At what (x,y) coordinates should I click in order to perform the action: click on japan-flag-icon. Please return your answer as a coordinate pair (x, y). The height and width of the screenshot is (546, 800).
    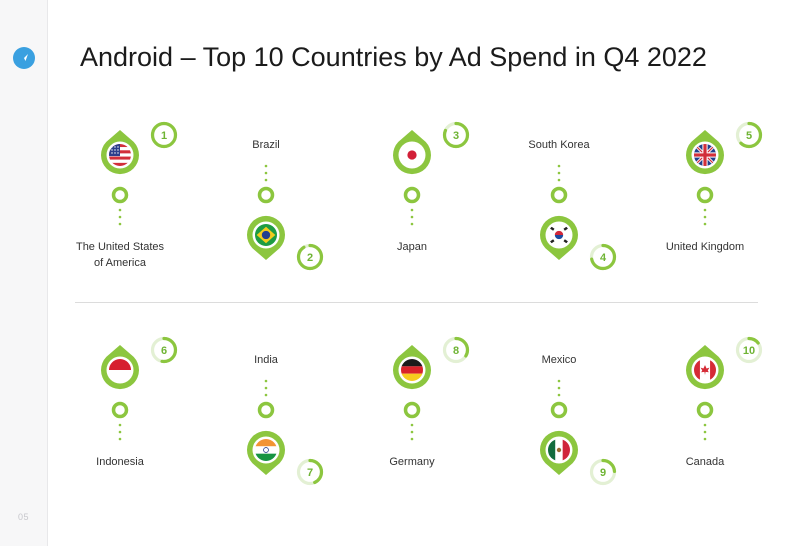
    Looking at the image, I should click on (412, 155).